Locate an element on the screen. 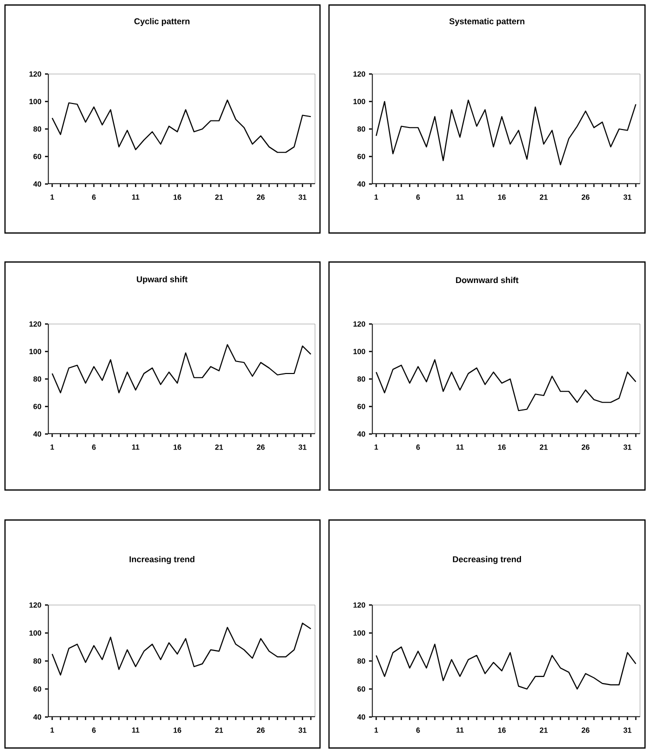 This screenshot has height=753, width=650. chart-title: Cyclic pattern is located at coordinates (162, 22).